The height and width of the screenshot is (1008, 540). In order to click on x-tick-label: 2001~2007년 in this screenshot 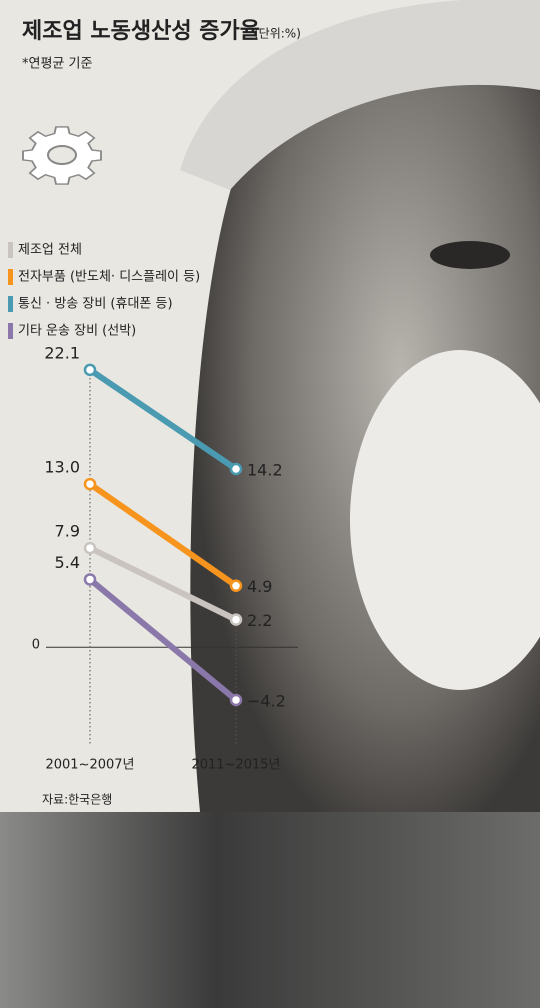, I will do `click(89, 765)`.